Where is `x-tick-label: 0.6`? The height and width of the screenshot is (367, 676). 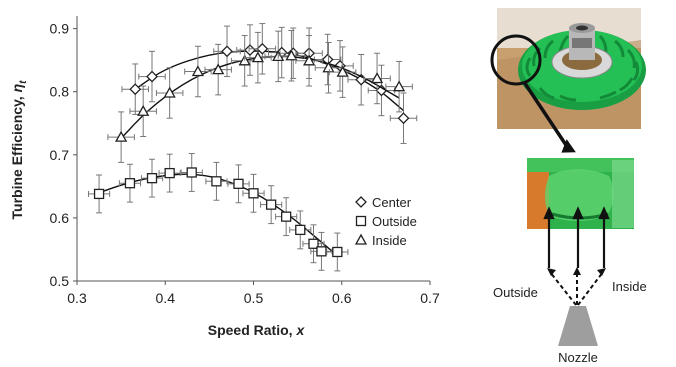 x-tick-label: 0.6 is located at coordinates (342, 298).